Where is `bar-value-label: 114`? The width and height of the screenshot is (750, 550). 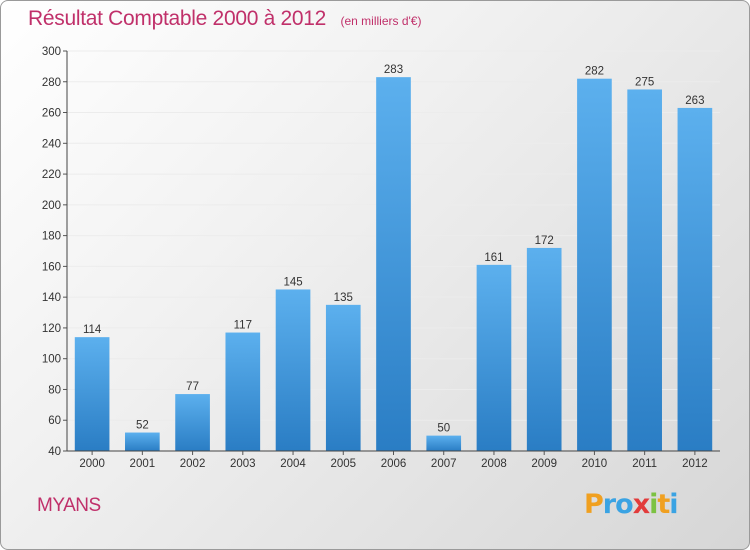
bar-value-label: 114 is located at coordinates (92, 330).